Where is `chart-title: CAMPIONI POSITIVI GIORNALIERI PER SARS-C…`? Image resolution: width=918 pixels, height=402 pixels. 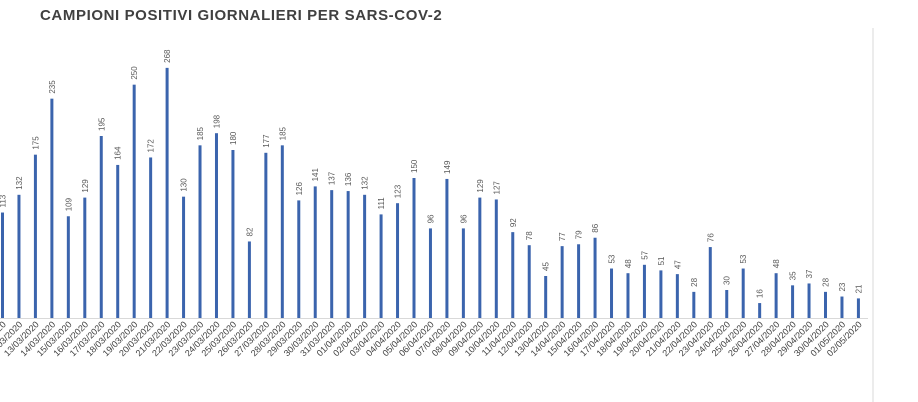
chart-title: CAMPIONI POSITIVI GIORNALIERI PER SARS-C… is located at coordinates (241, 15).